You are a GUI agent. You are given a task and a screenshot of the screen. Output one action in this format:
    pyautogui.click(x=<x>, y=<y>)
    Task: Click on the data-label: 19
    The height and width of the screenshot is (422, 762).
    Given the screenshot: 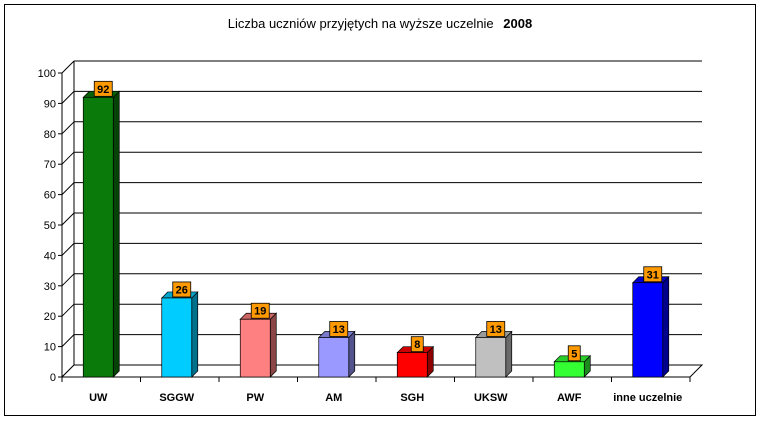 What is the action you would take?
    pyautogui.click(x=260, y=312)
    